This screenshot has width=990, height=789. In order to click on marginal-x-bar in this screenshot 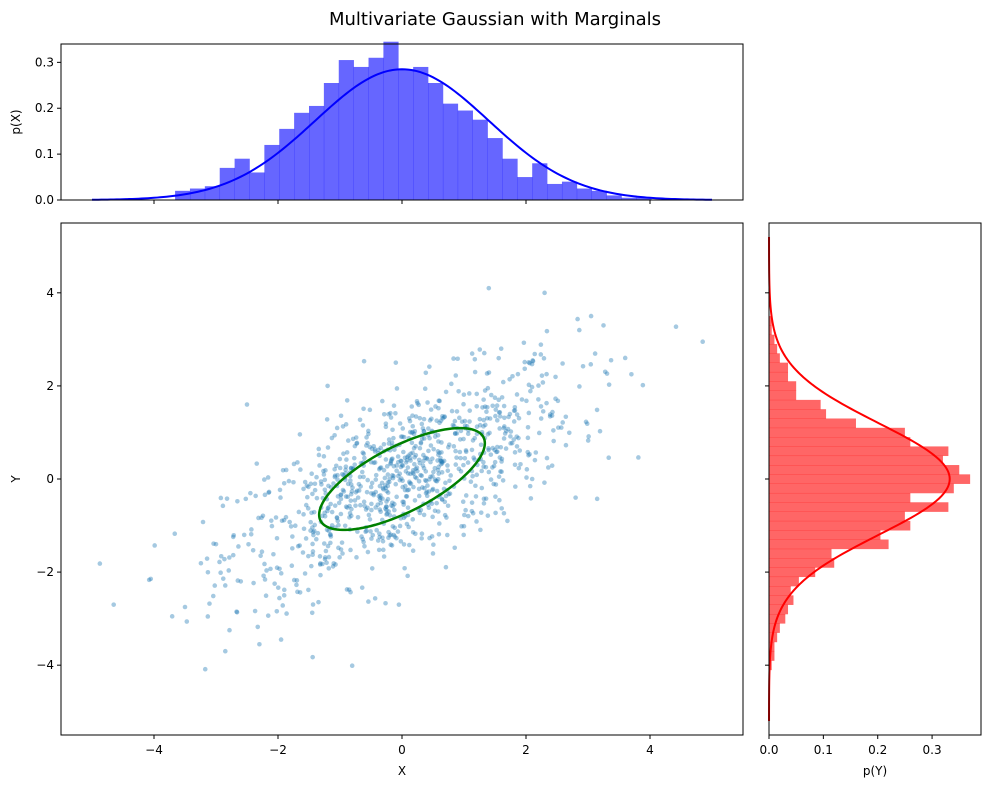, I will do `click(317, 152)`.